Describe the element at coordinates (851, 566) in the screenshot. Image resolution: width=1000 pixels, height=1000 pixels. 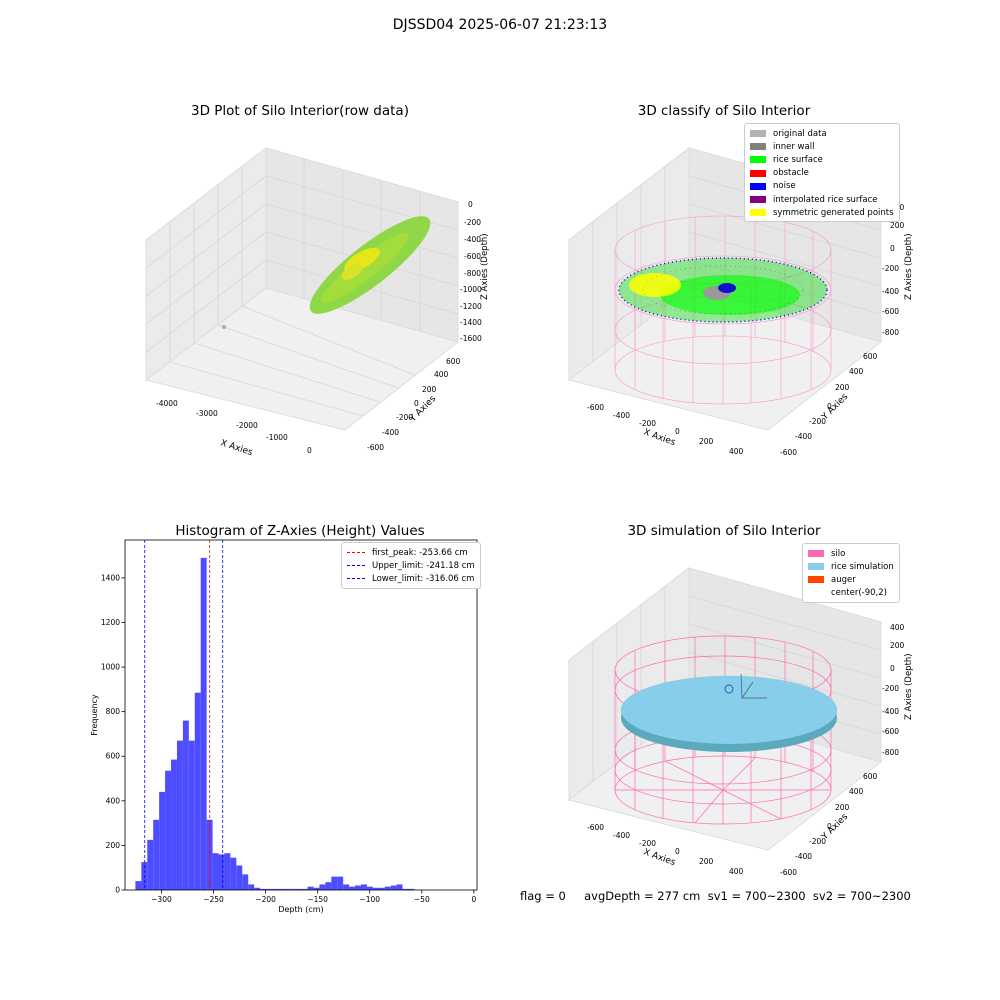
I see `legend-item: rice simulation` at that location.